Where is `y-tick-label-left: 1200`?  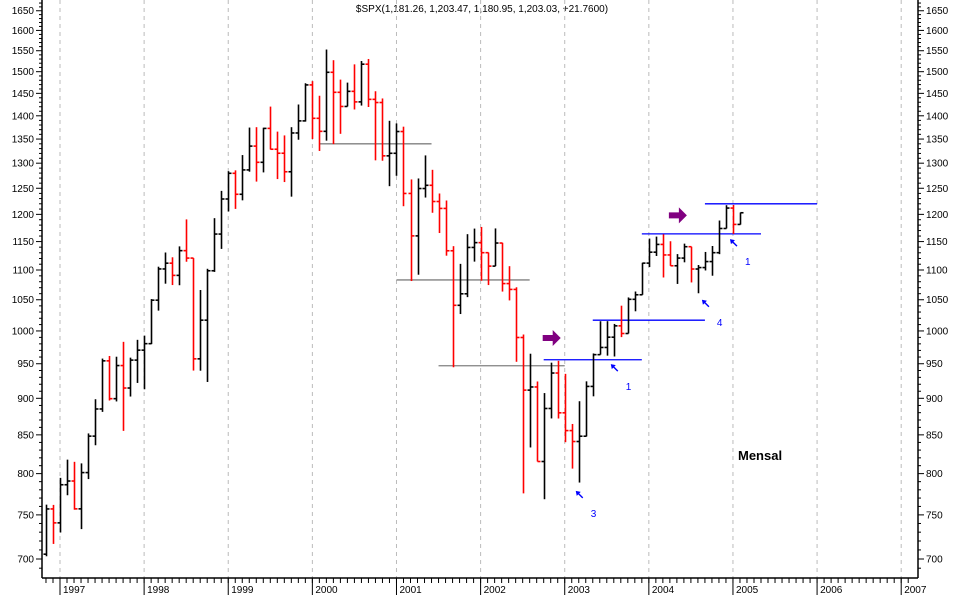 y-tick-label-left: 1200 is located at coordinates (23, 215).